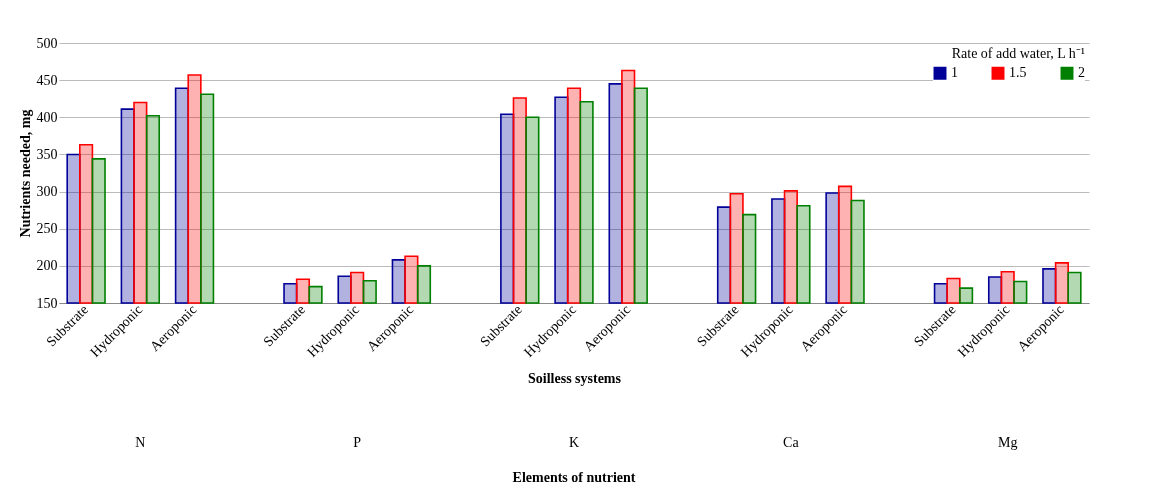  I want to click on y-tick-label: 300, so click(47, 192).